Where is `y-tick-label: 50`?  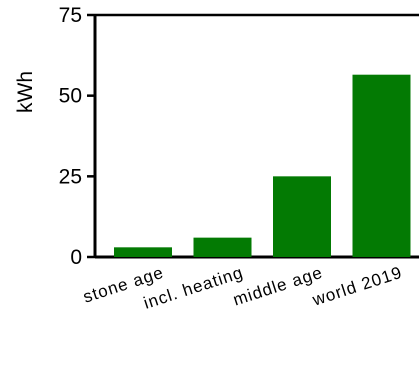
y-tick-label: 50 is located at coordinates (70, 96).